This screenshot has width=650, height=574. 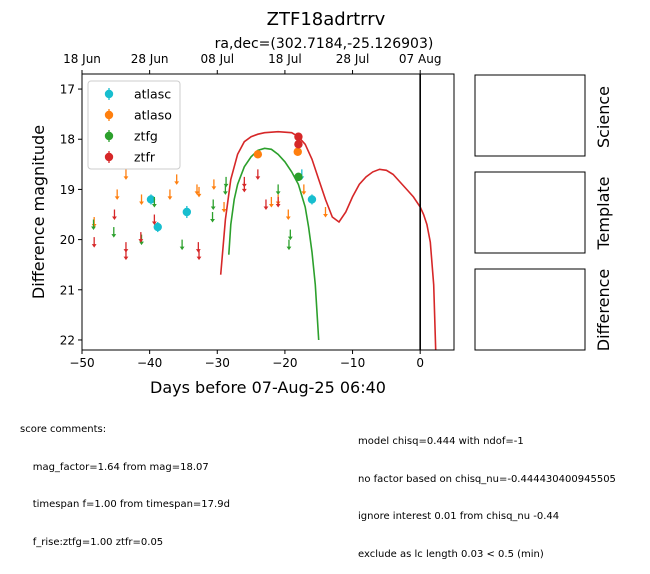 I want to click on legend: atlasc atlaso ztfg ztfr, so click(x=134, y=125).